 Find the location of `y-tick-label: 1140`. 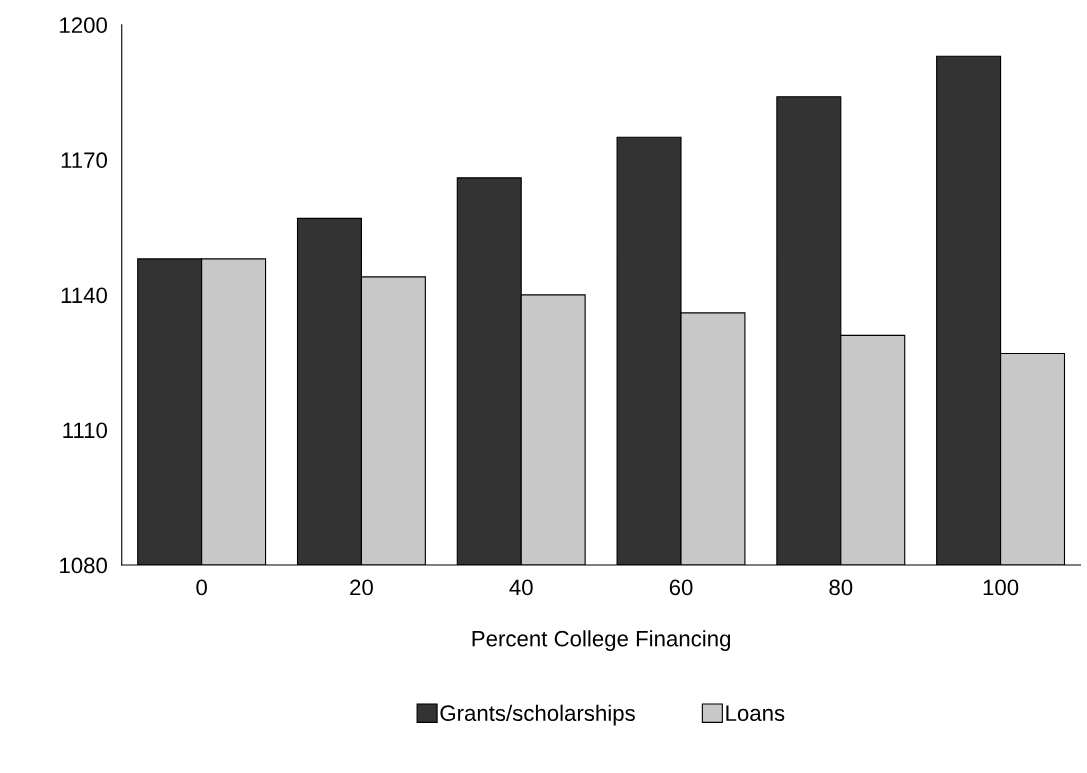

y-tick-label: 1140 is located at coordinates (84, 295).